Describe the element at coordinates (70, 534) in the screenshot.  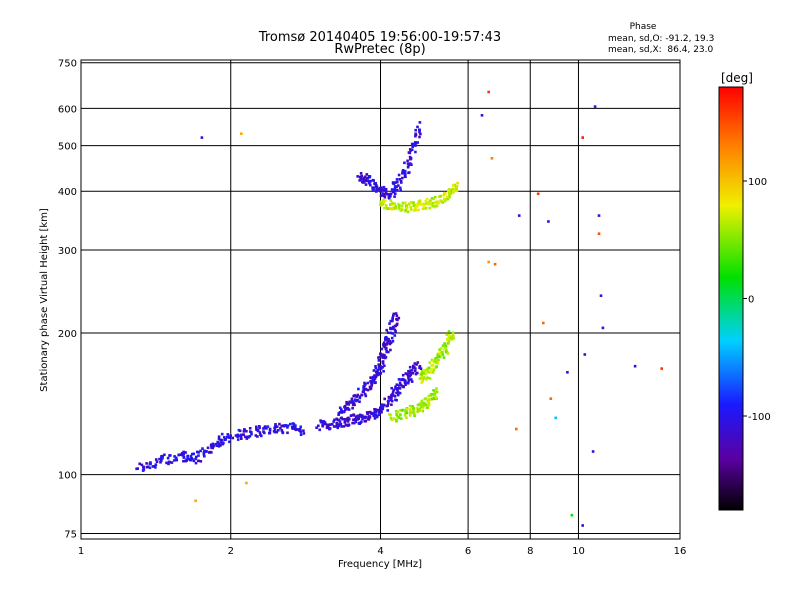
I see `y-tick-label: 75` at that location.